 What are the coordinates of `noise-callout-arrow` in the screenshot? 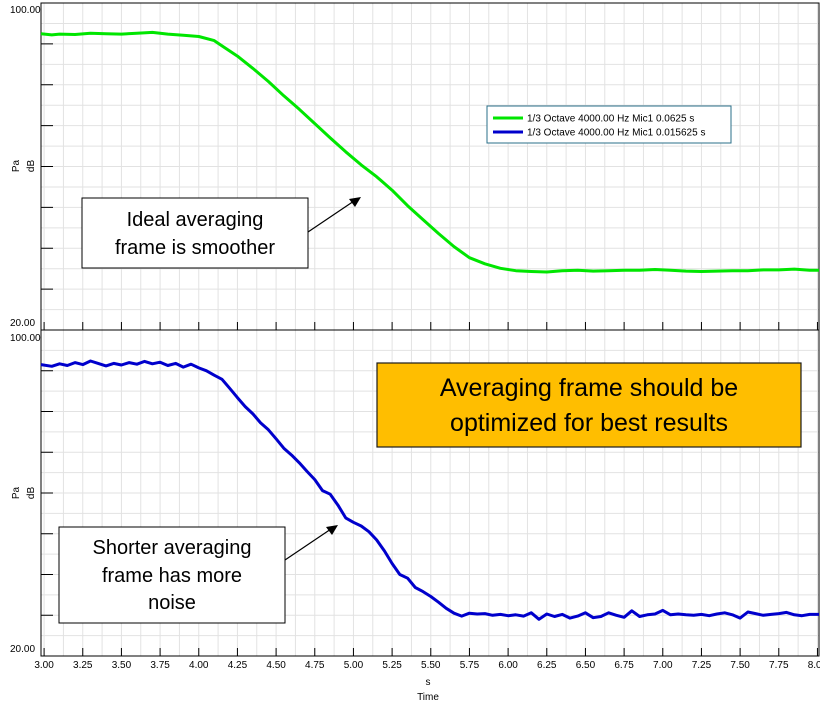 It's located at (308, 544).